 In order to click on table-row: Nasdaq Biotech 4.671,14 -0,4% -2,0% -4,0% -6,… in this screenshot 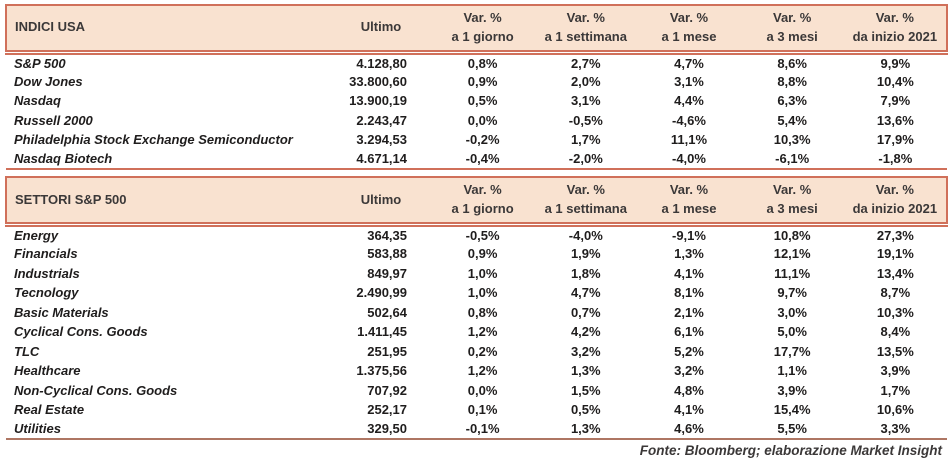, I will do `click(476, 160)`.